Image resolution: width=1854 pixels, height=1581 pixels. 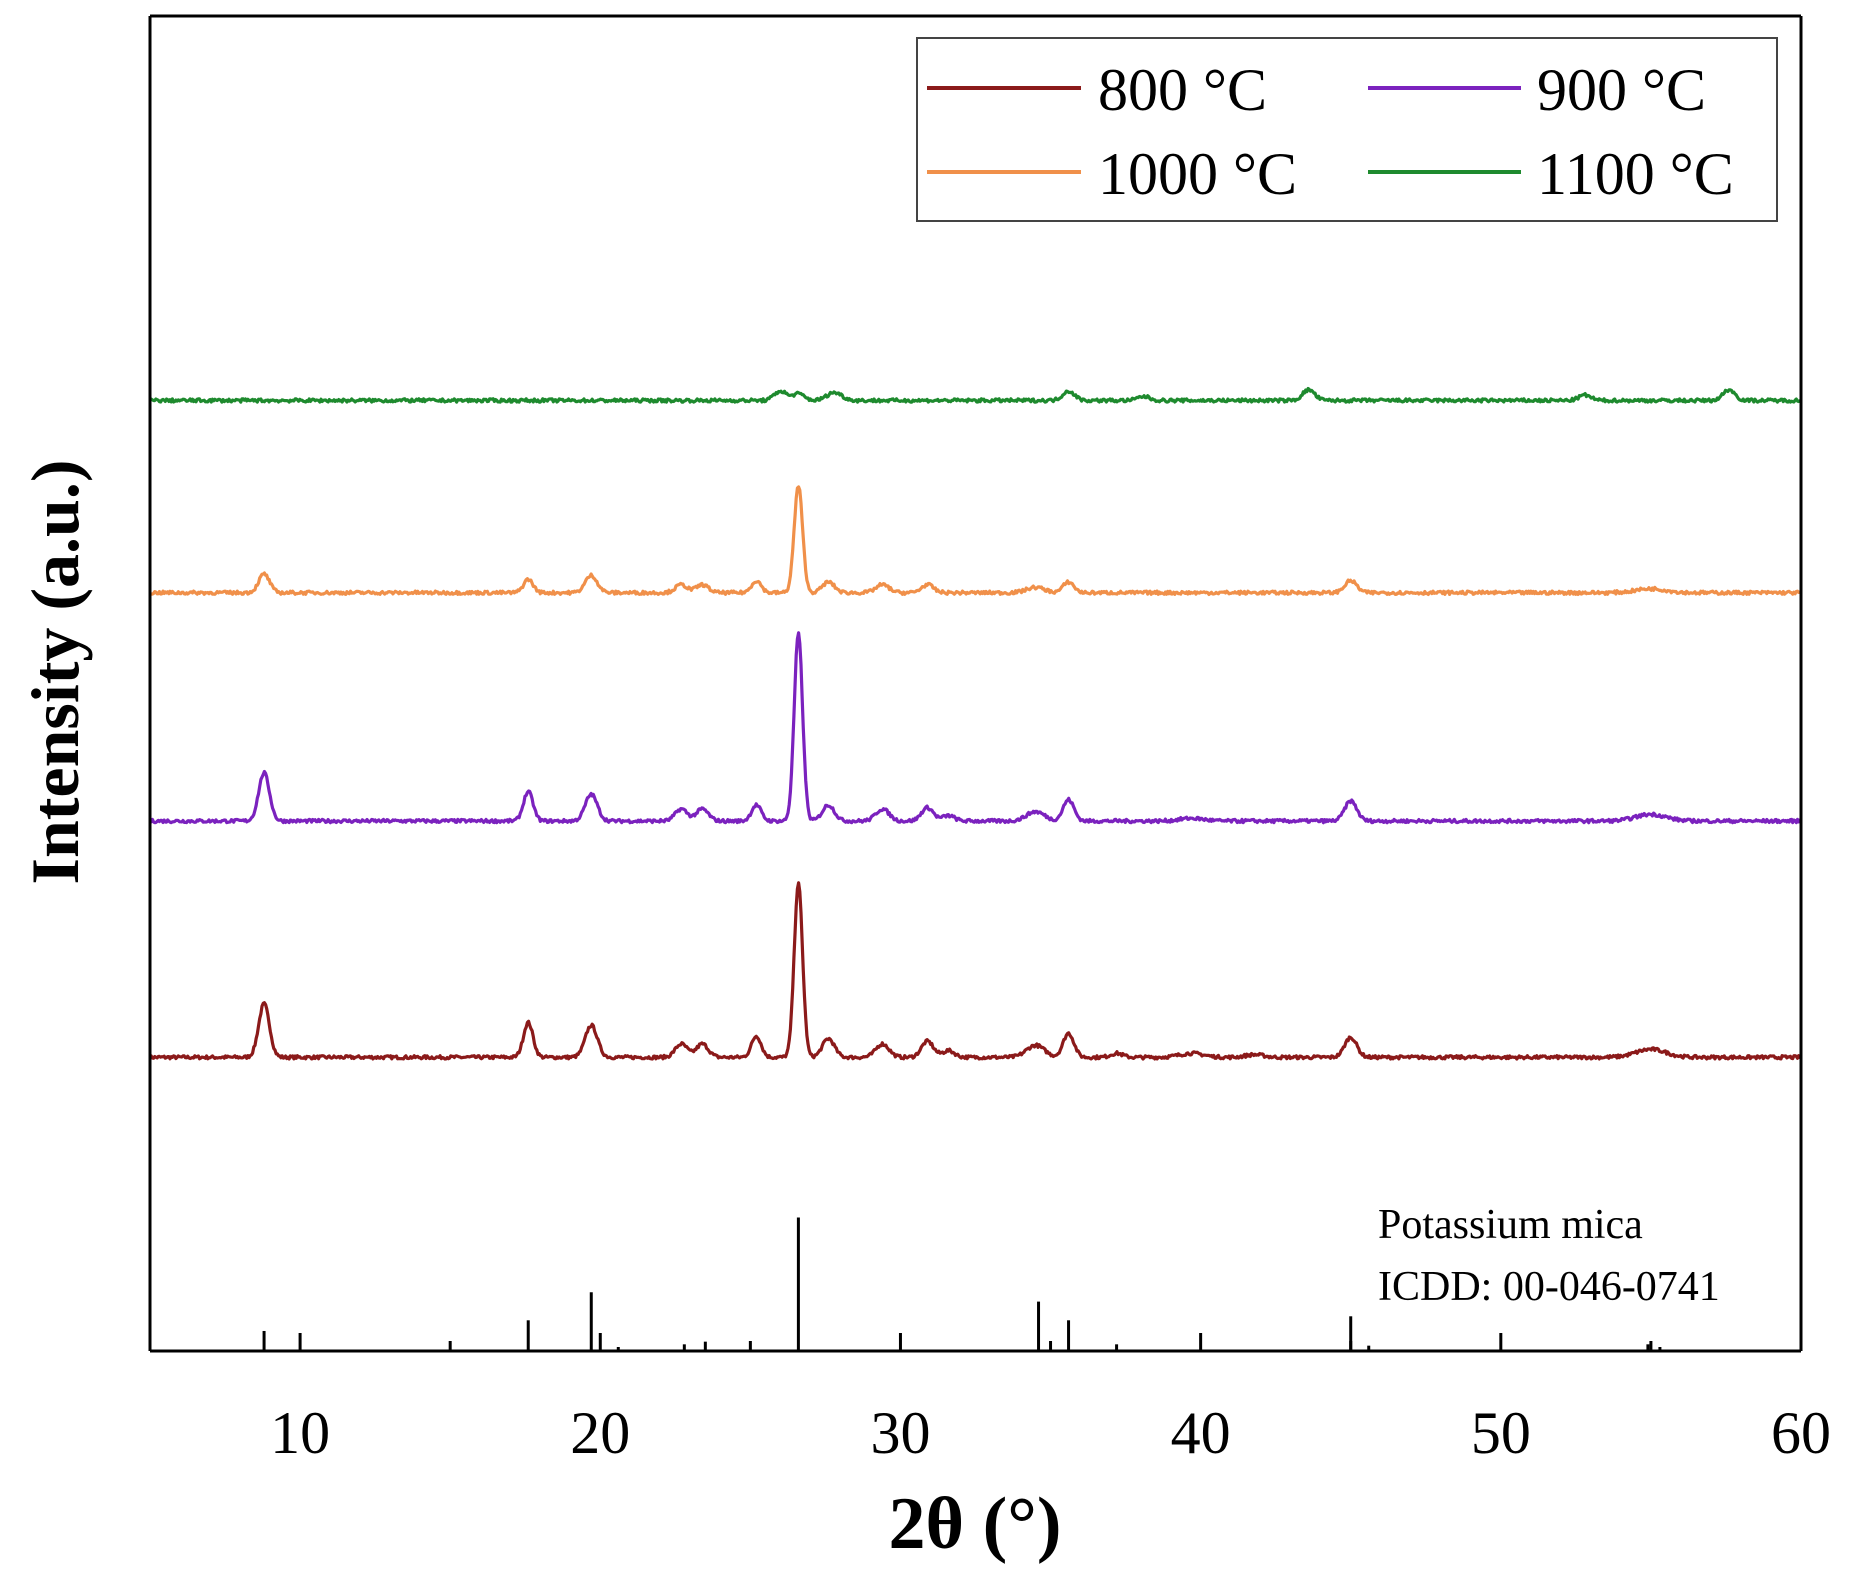 What do you see at coordinates (900, 1433) in the screenshot?
I see `x-tick-label: 30` at bounding box center [900, 1433].